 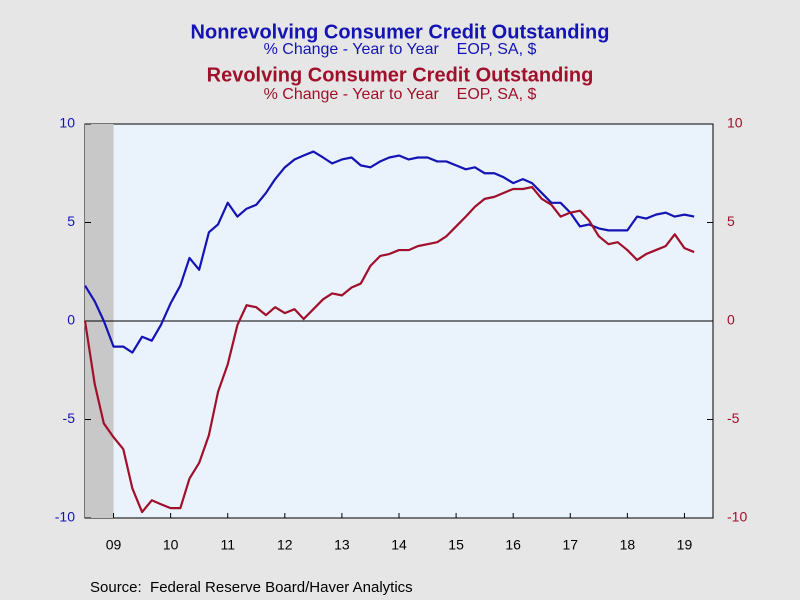 I want to click on x-tick-label: 17, so click(x=570, y=545).